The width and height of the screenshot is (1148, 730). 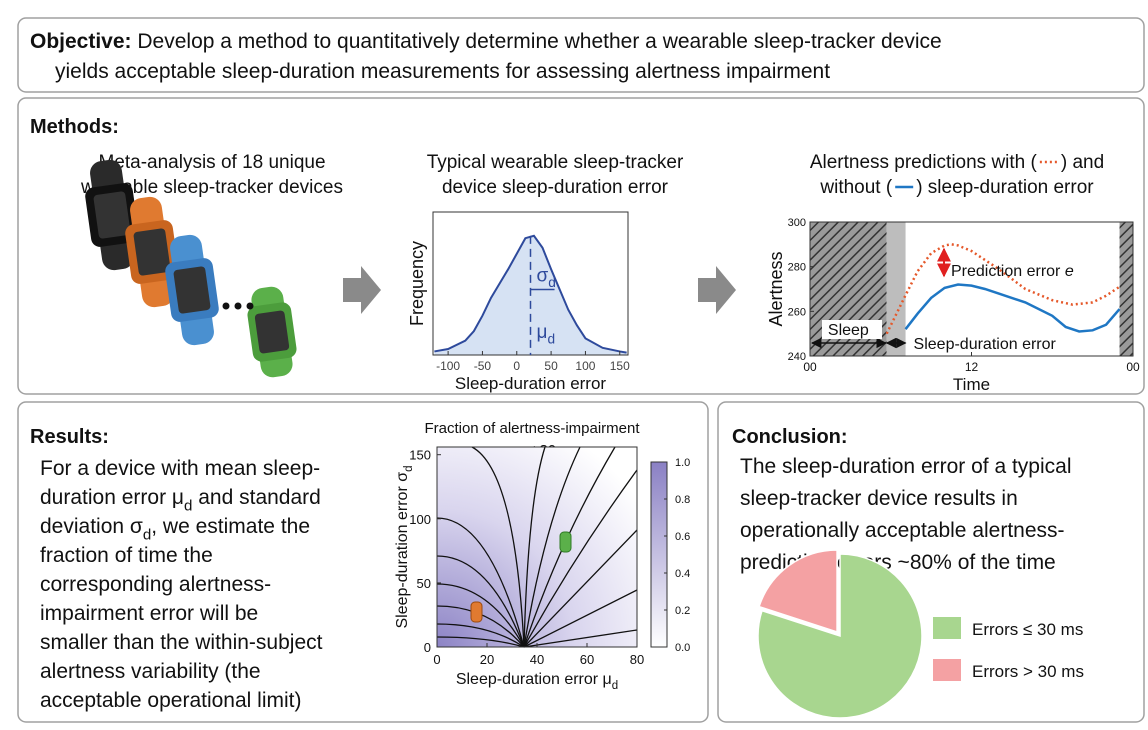 What do you see at coordinates (555, 162) in the screenshot?
I see `panel-title: Typical wearable sleep-tracker` at bounding box center [555, 162].